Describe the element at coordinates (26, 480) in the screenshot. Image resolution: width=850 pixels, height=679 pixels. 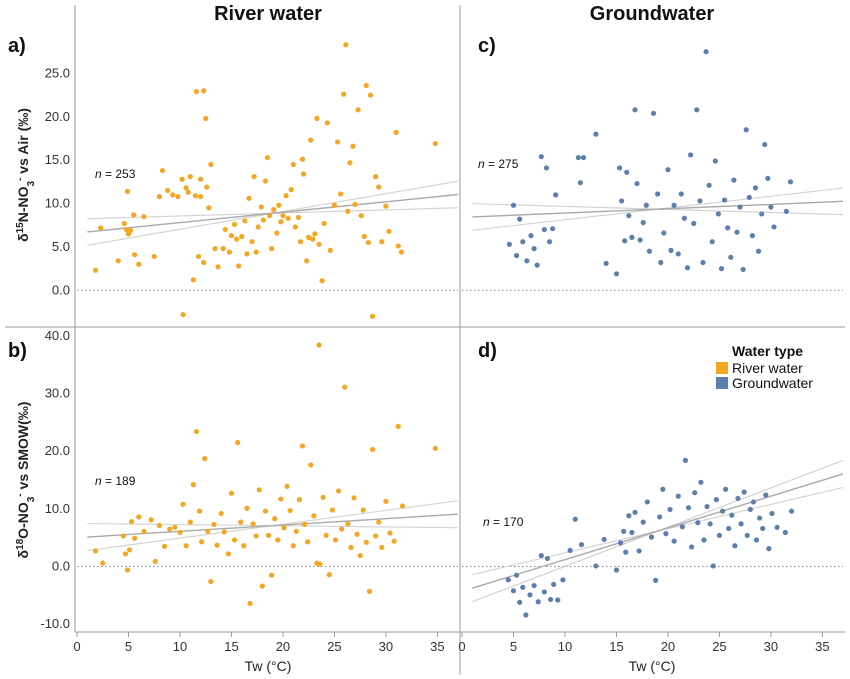
I see `y-axis-label-bottom: δ18O-NO3- vs SMOW(‰)` at that location.